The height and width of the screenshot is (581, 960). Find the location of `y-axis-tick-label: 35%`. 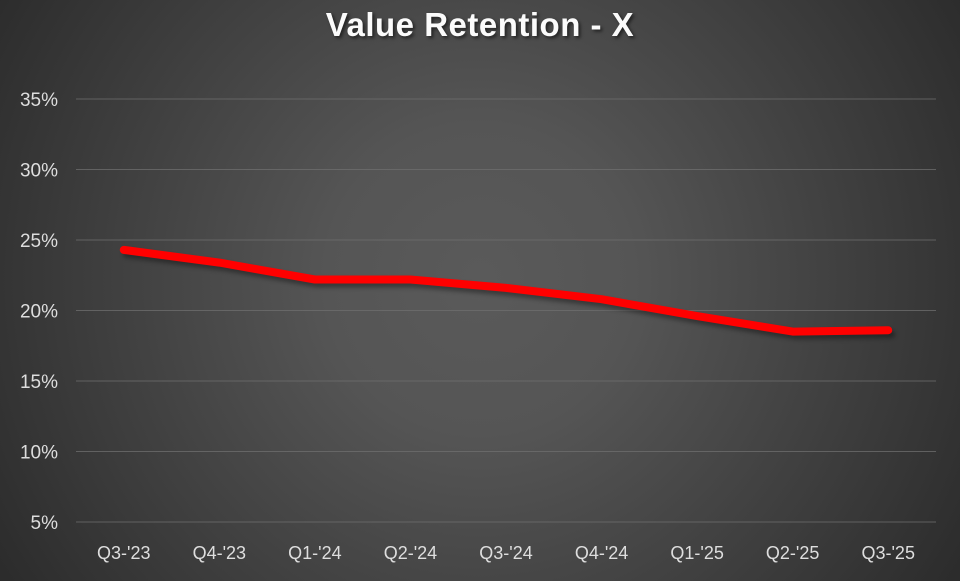

y-axis-tick-label: 35% is located at coordinates (39, 100).